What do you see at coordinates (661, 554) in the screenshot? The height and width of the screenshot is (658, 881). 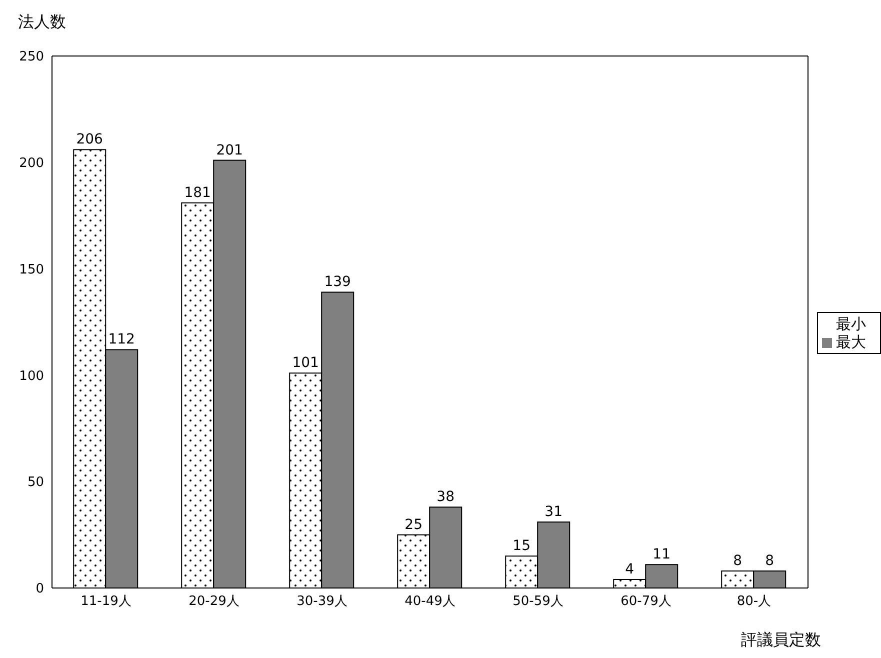 I see `data-label: 11` at bounding box center [661, 554].